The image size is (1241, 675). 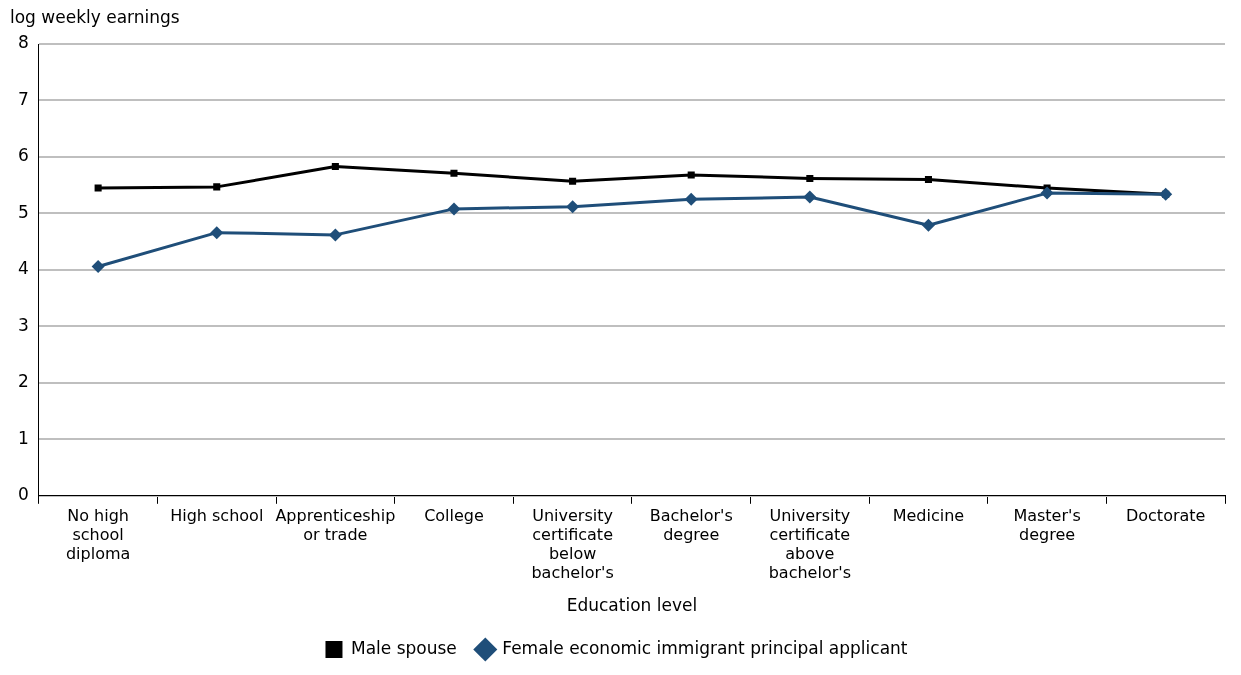 What do you see at coordinates (572, 544) in the screenshot?
I see `x-tick-label: University certificate below bachelor's` at bounding box center [572, 544].